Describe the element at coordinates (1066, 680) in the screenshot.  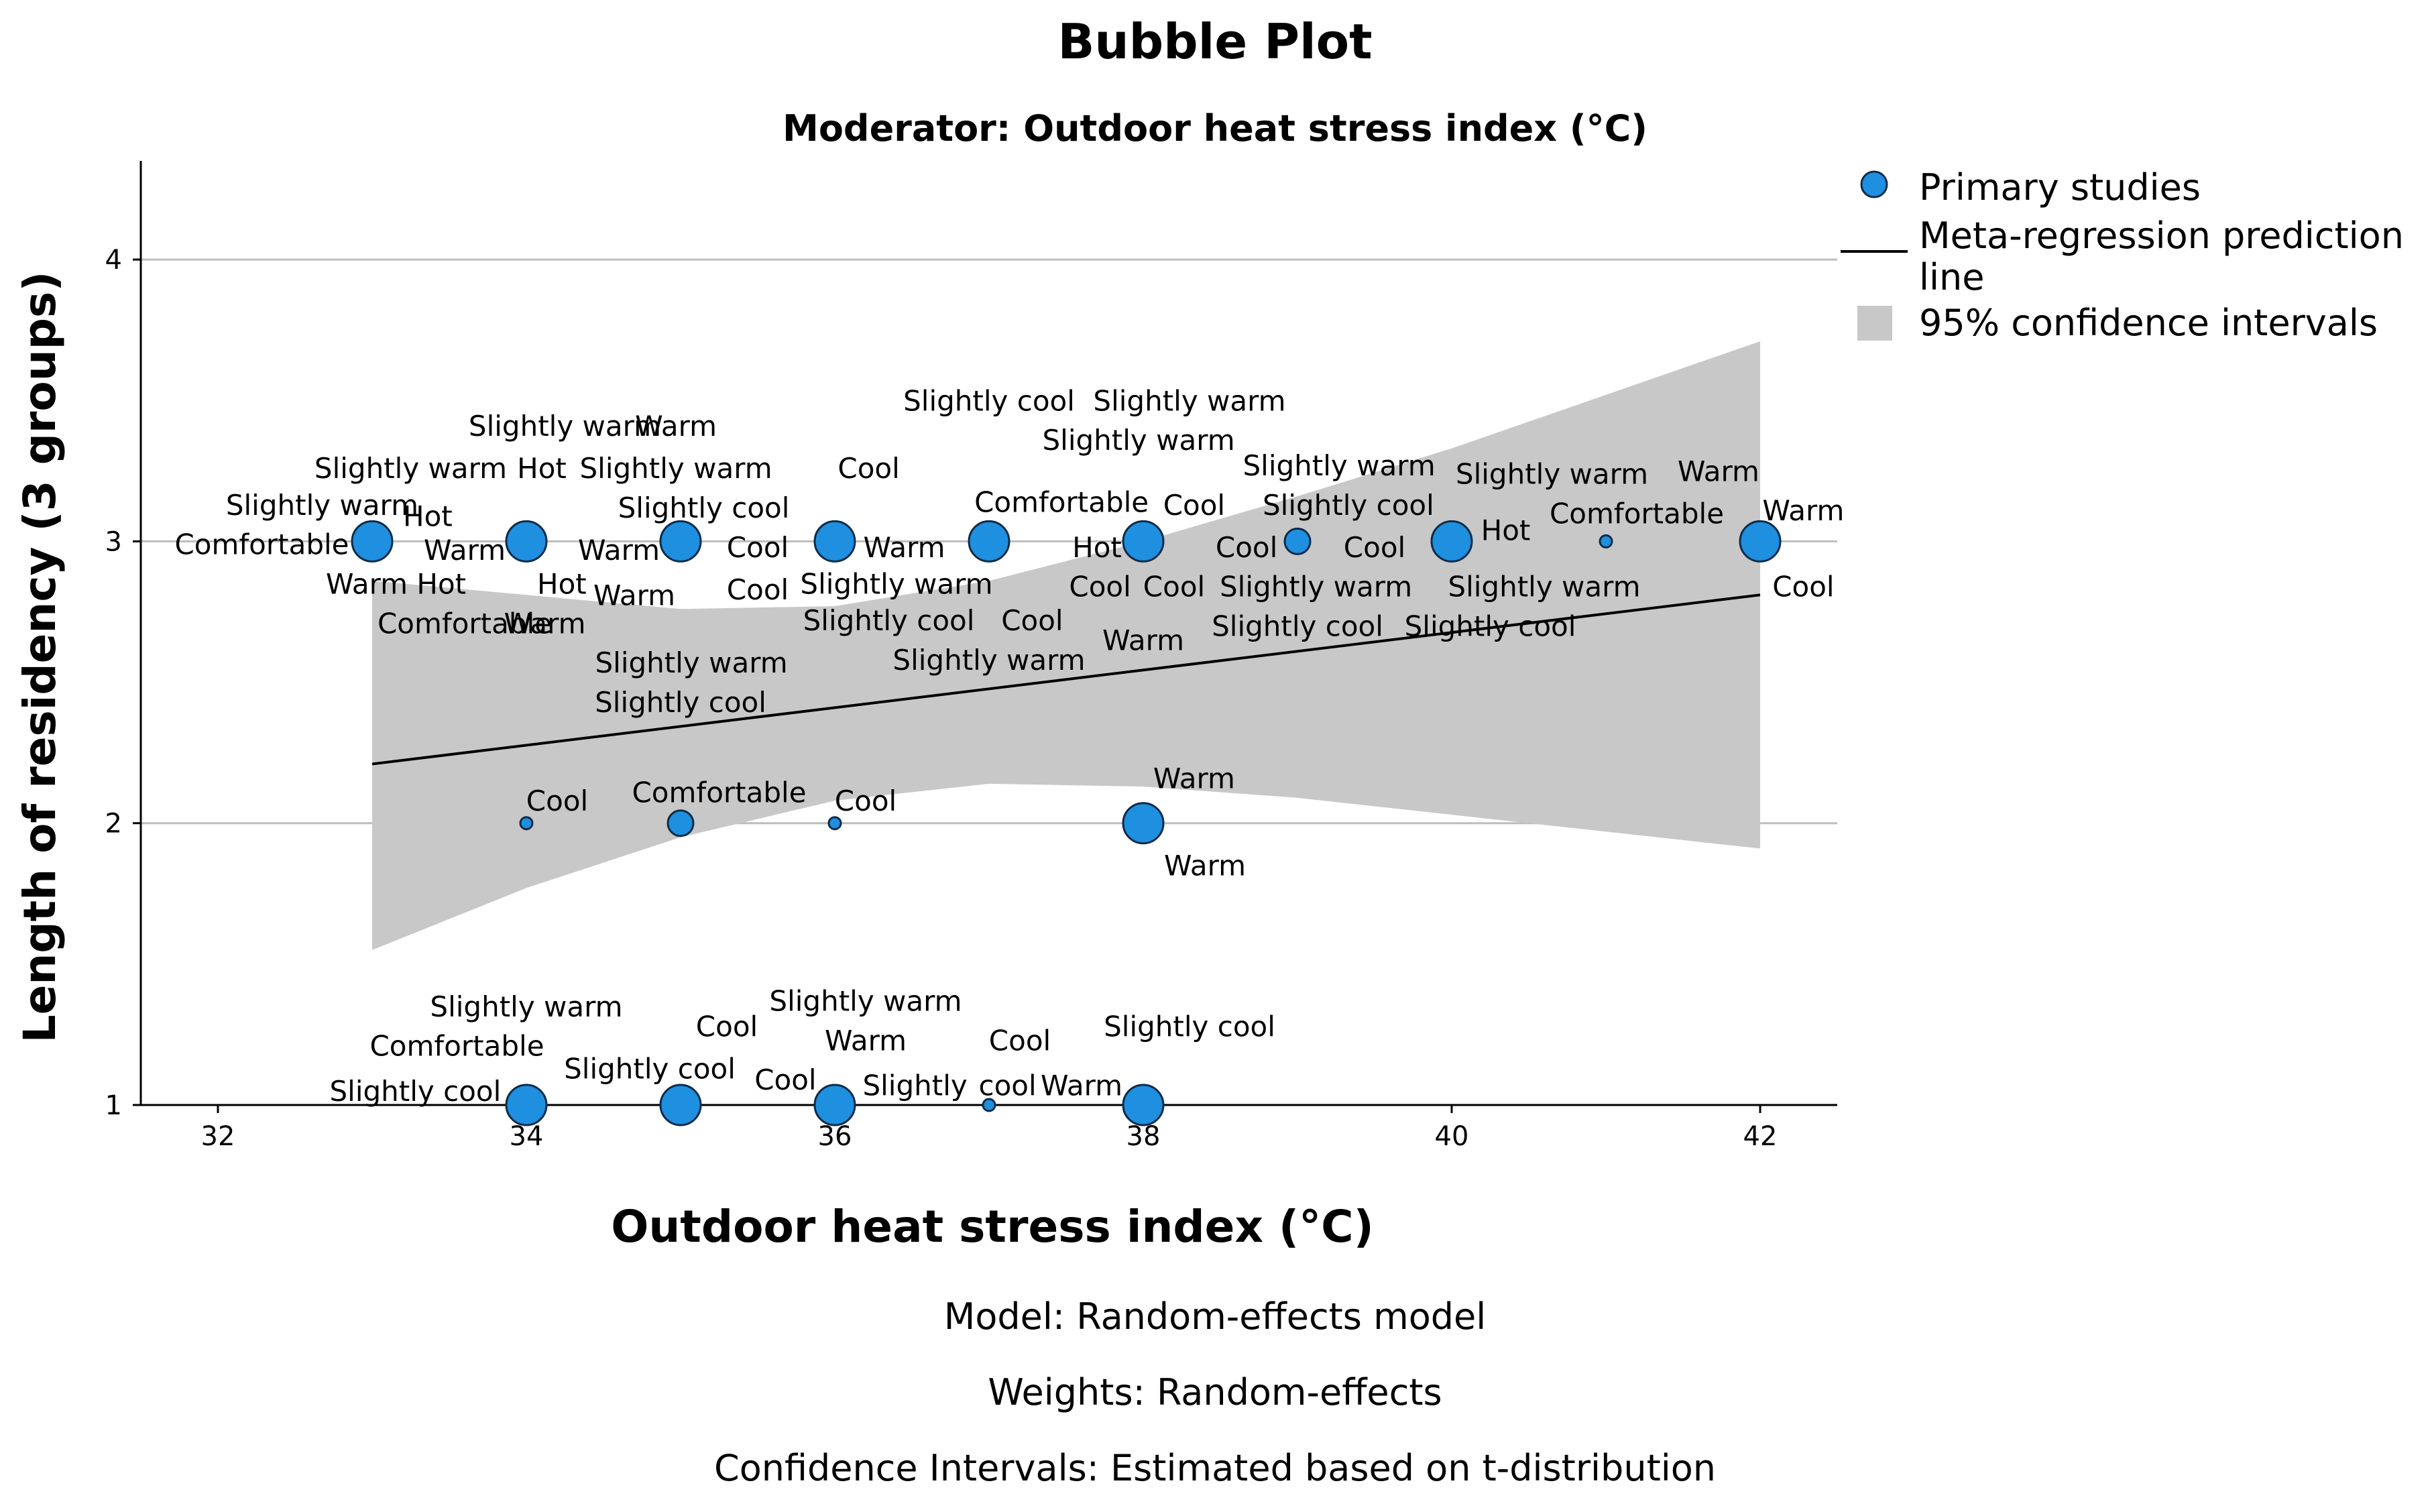
I see `regression-line` at that location.